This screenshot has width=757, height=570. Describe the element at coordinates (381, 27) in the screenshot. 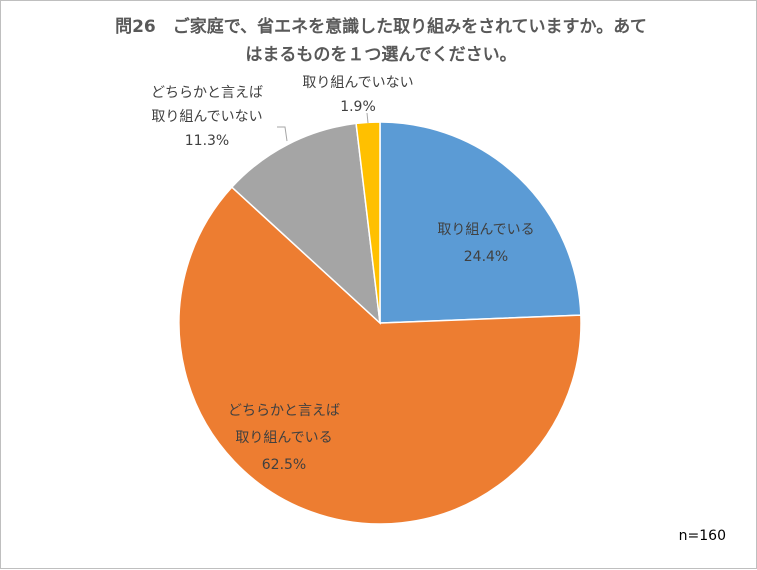

I see `chart-title-line-1: 問26 ご家庭で、省エネを意識した取り組みをされていますか。あて` at that location.